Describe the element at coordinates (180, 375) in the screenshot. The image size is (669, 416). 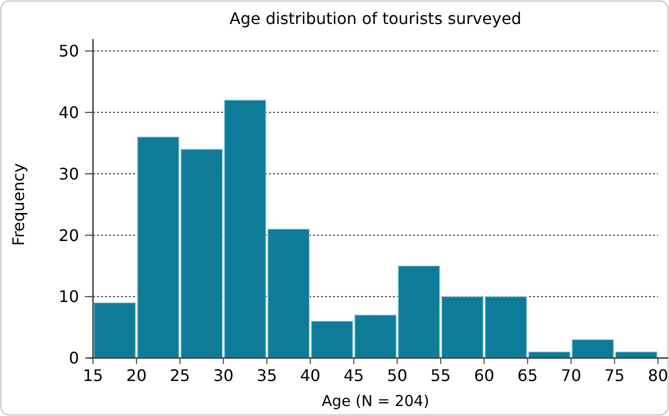
I see `x-tick-label: 25` at that location.